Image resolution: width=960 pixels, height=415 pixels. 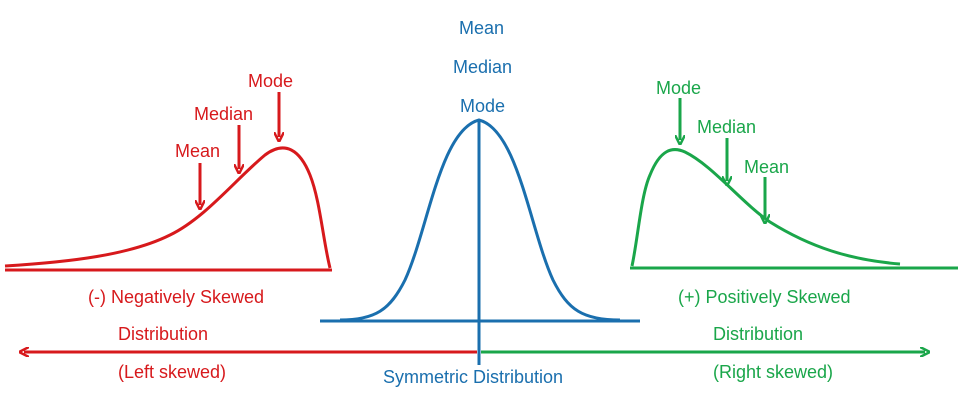 I want to click on negative-skew-curve, so click(x=168, y=207).